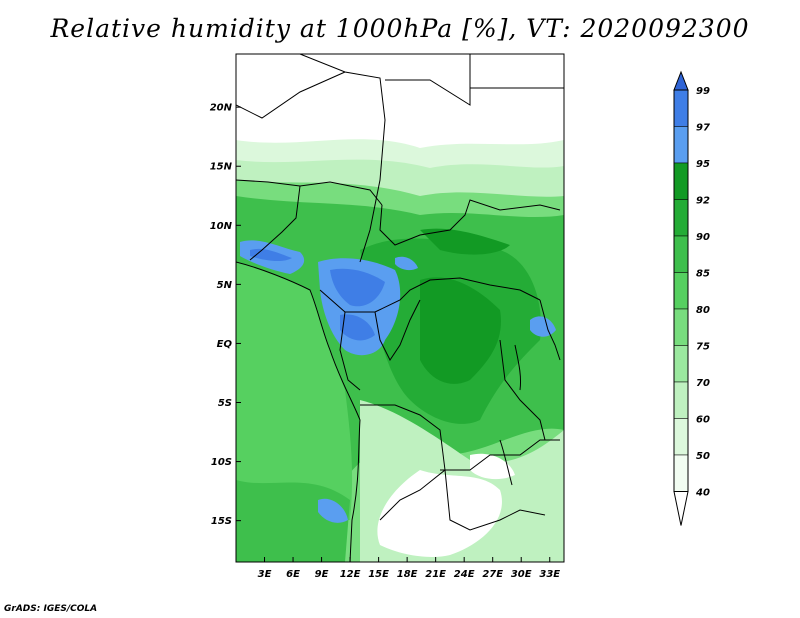  Describe the element at coordinates (293, 574) in the screenshot. I see `lon-tick-label: 6E` at that location.